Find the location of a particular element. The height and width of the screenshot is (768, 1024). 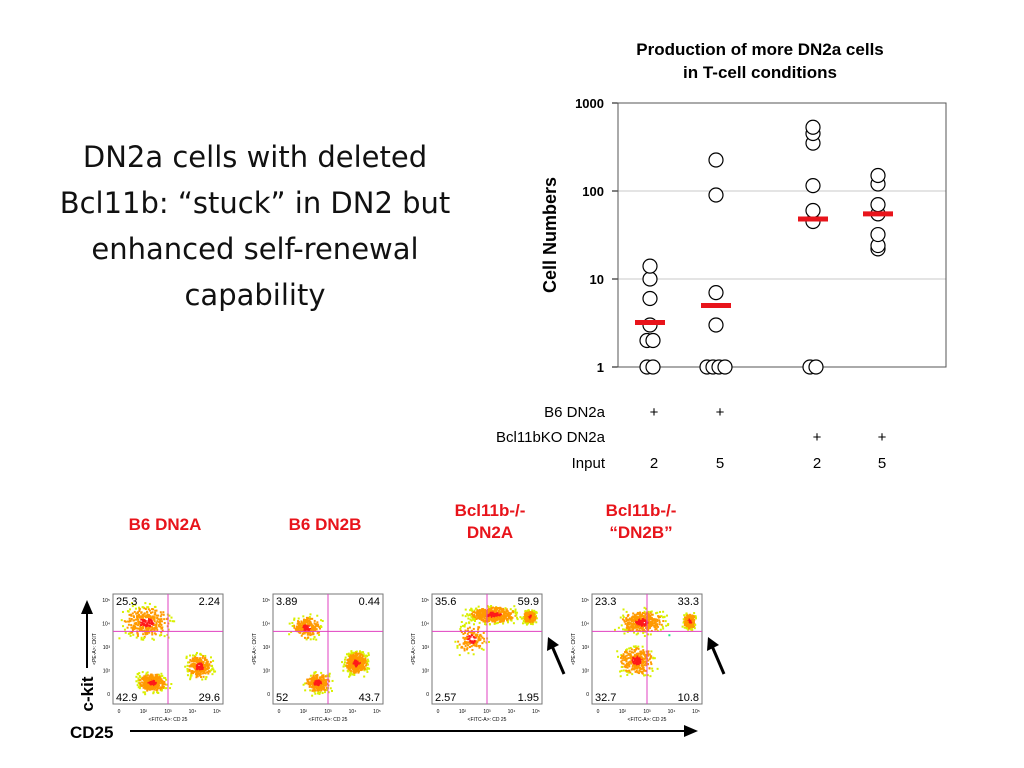

quadrant-ul-value: 23.3 is located at coordinates (605, 602).